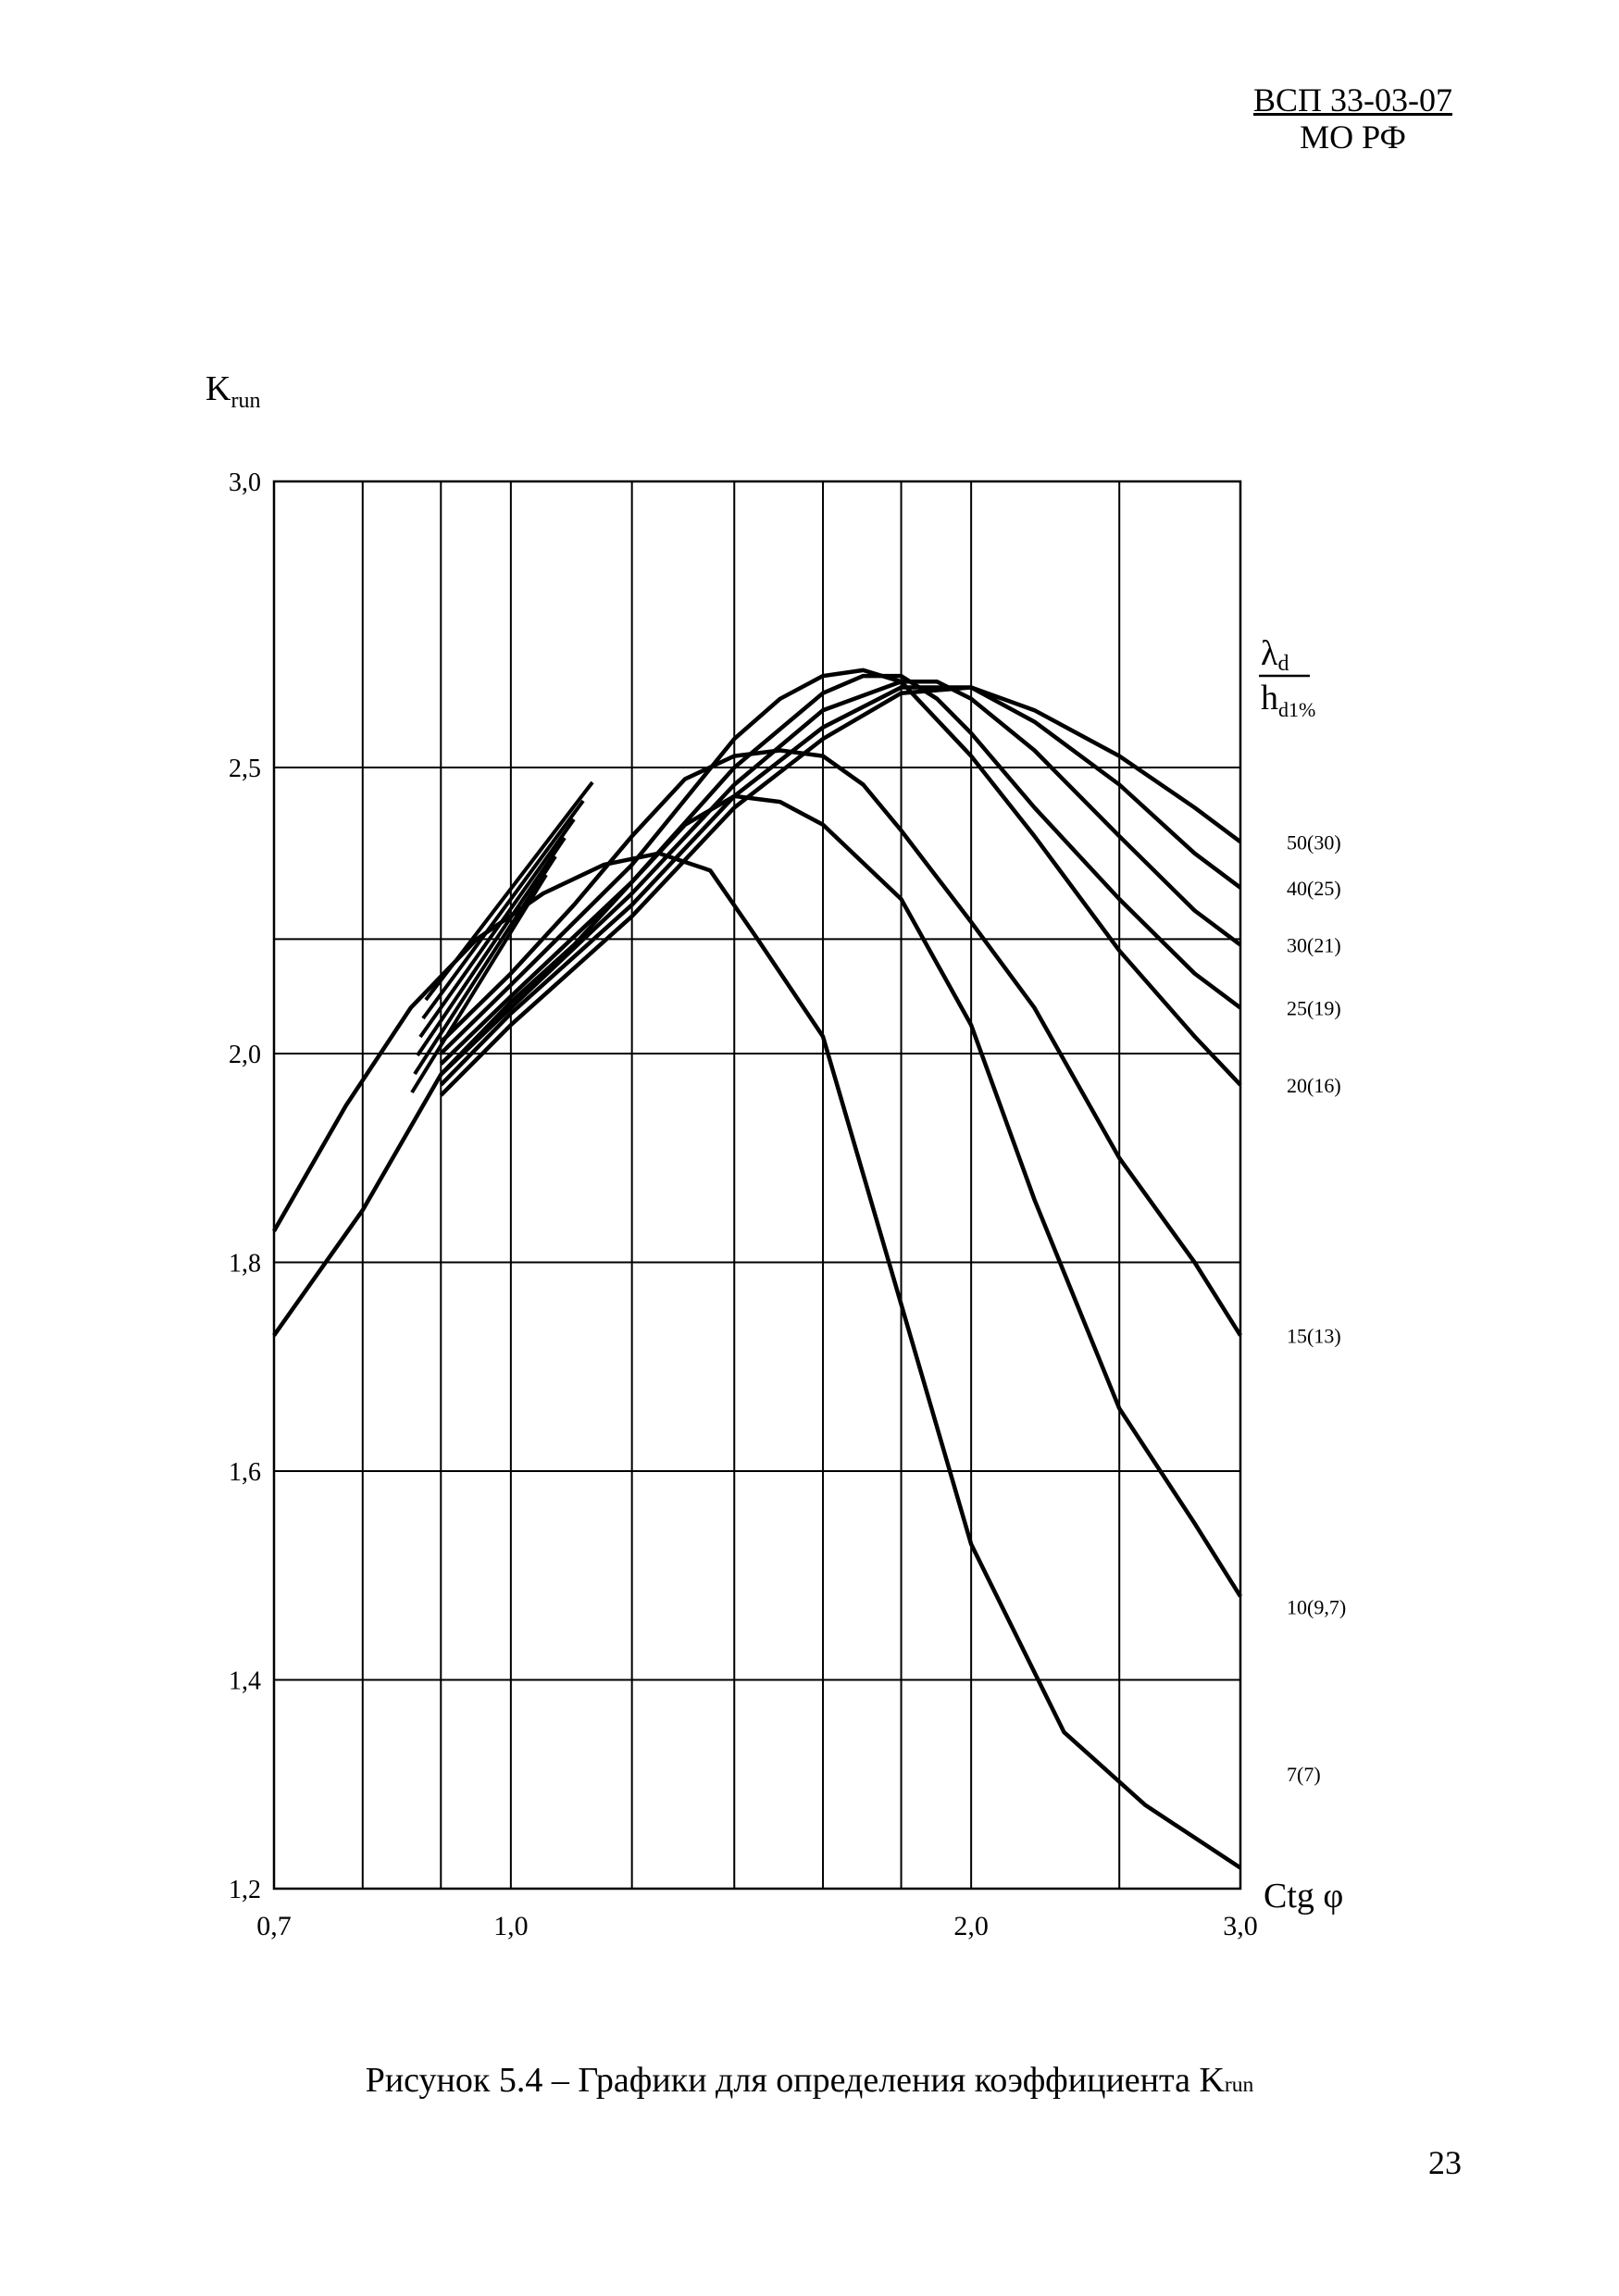 Image resolution: width=1619 pixels, height=2296 pixels. I want to click on legend-num-main: λ, so click(1270, 653).